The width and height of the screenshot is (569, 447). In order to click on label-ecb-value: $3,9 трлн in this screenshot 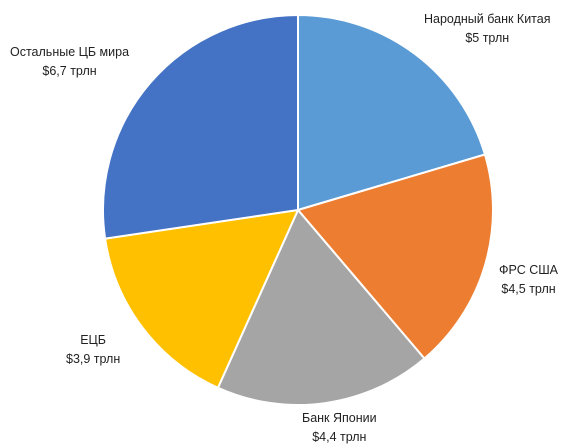, I will do `click(93, 359)`.